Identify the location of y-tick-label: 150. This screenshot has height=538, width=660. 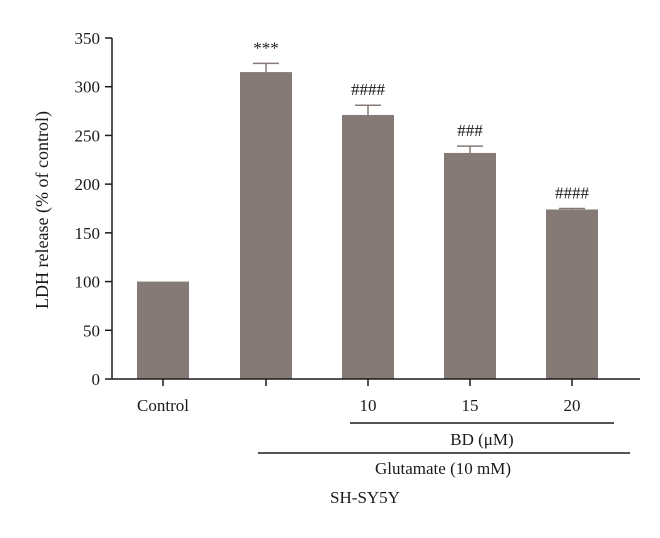
(88, 233).